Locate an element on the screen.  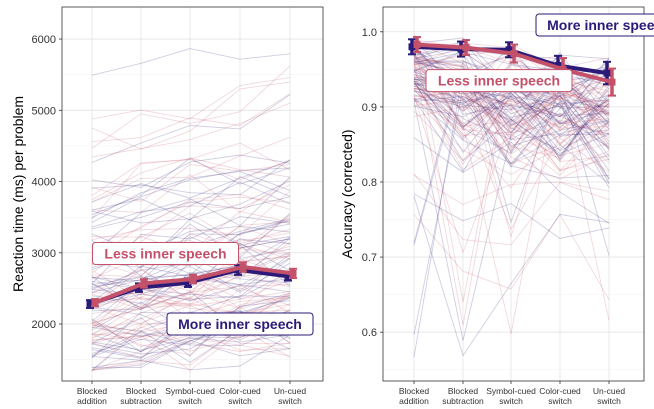
x-tick-label: Blocked addition is located at coordinates (92, 396).